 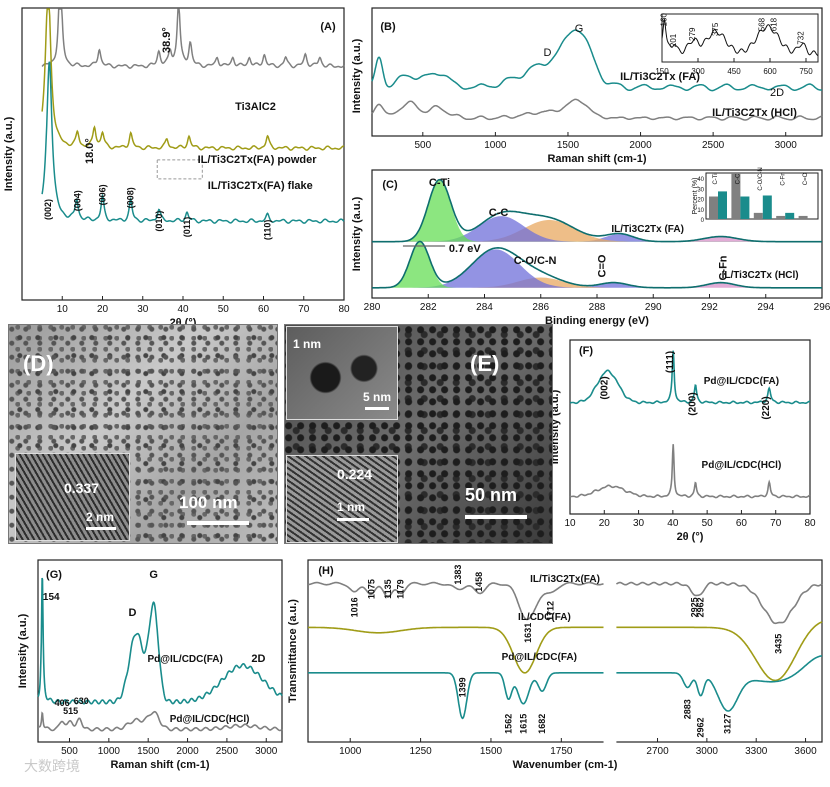 What do you see at coordinates (542, 724) in the screenshot?
I see `panel-h-peak-1682: 1682` at bounding box center [542, 724].